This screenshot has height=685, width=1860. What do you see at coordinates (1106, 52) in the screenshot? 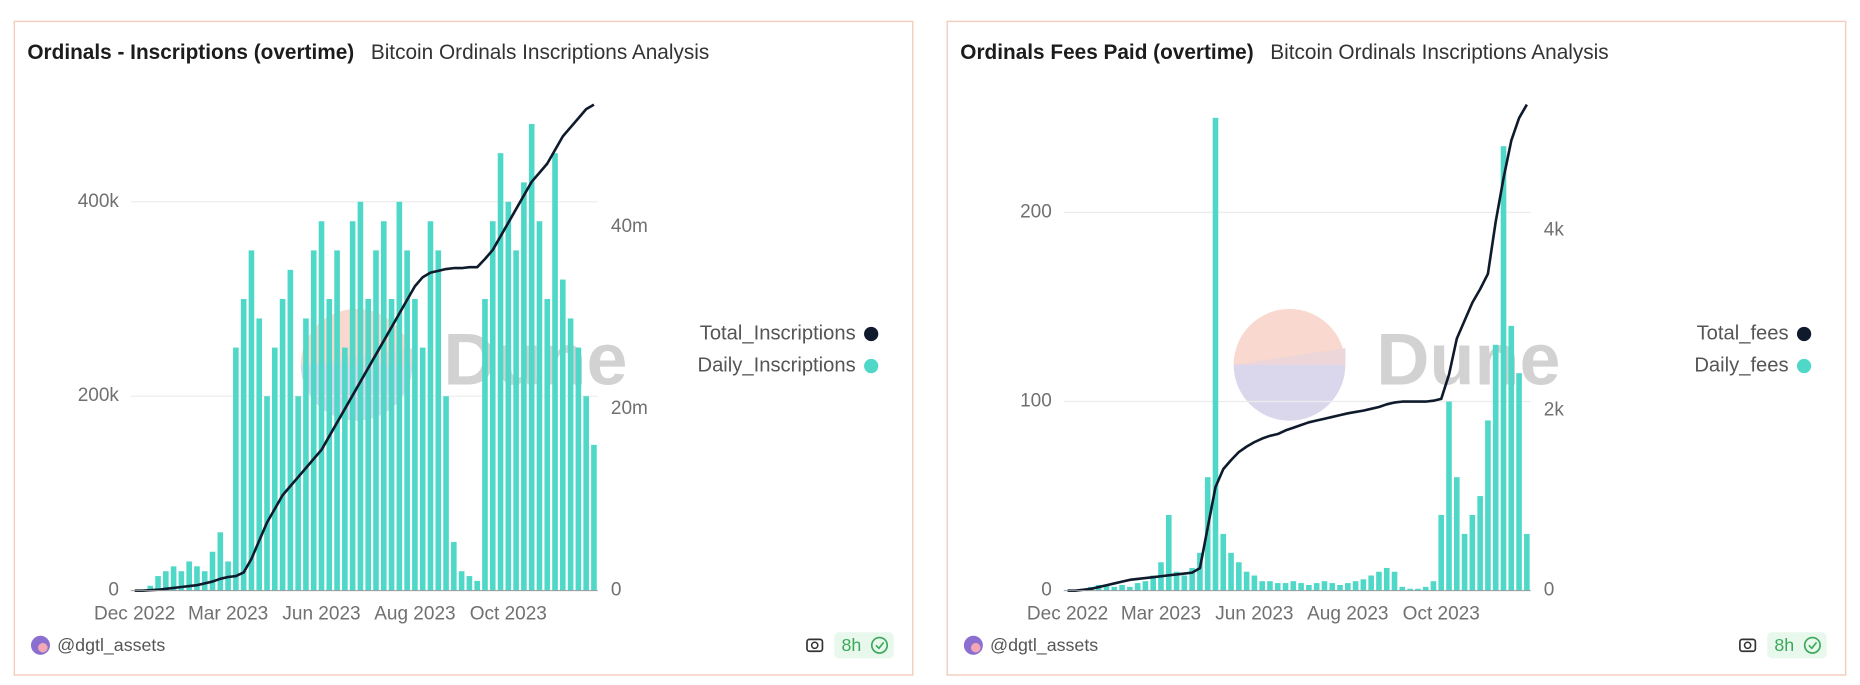
I see `chart-title: Ordinals Fees Paid (overtime)` at bounding box center [1106, 52].